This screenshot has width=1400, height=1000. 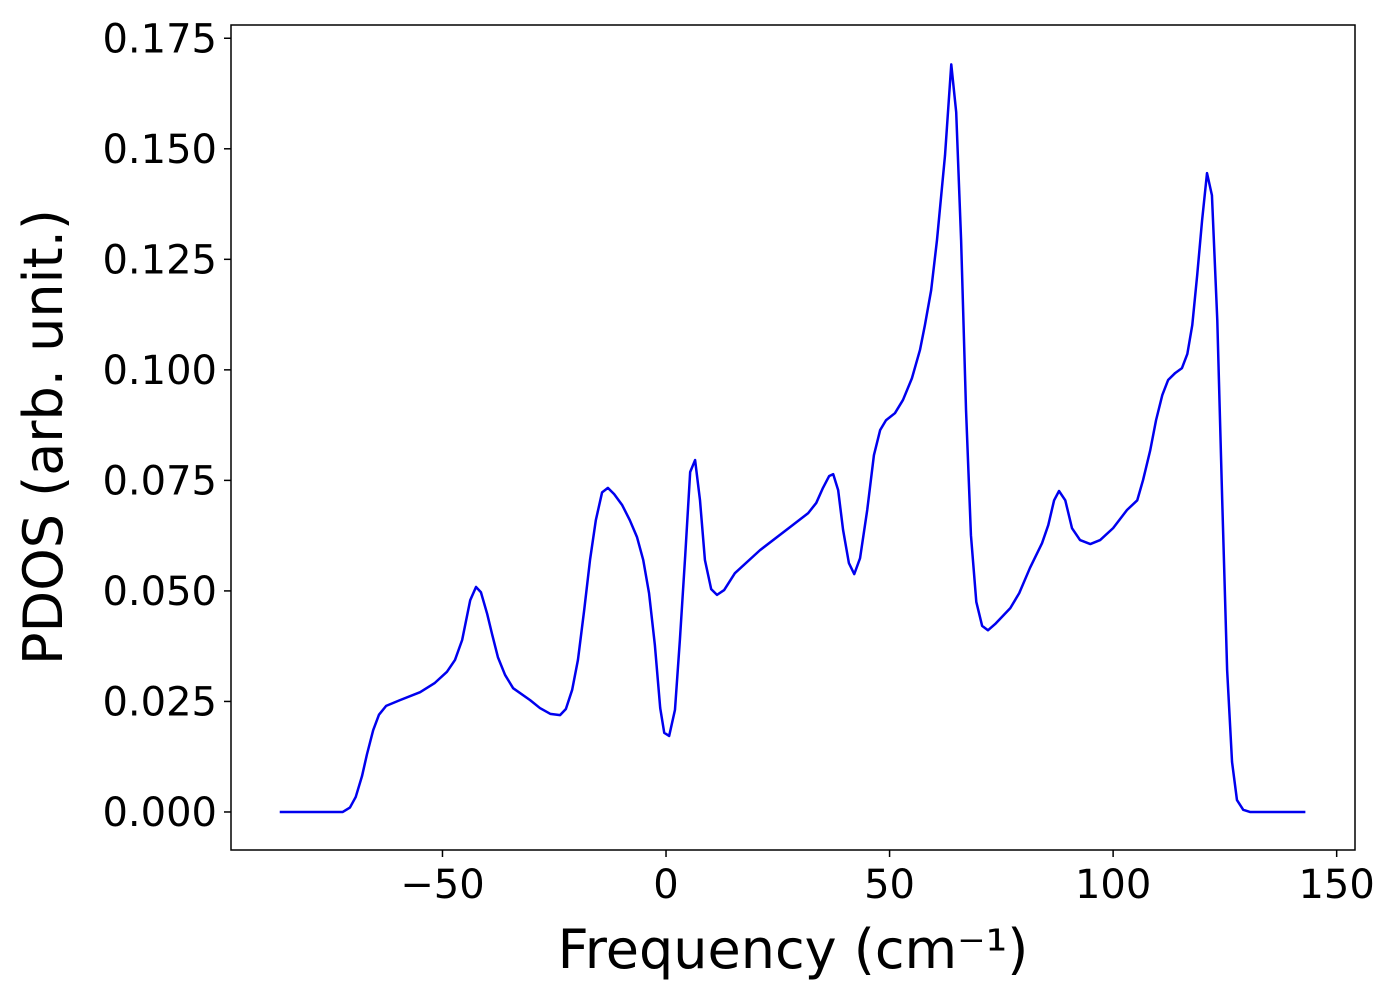 I want to click on x-tick-label: 100, so click(x=1113, y=885).